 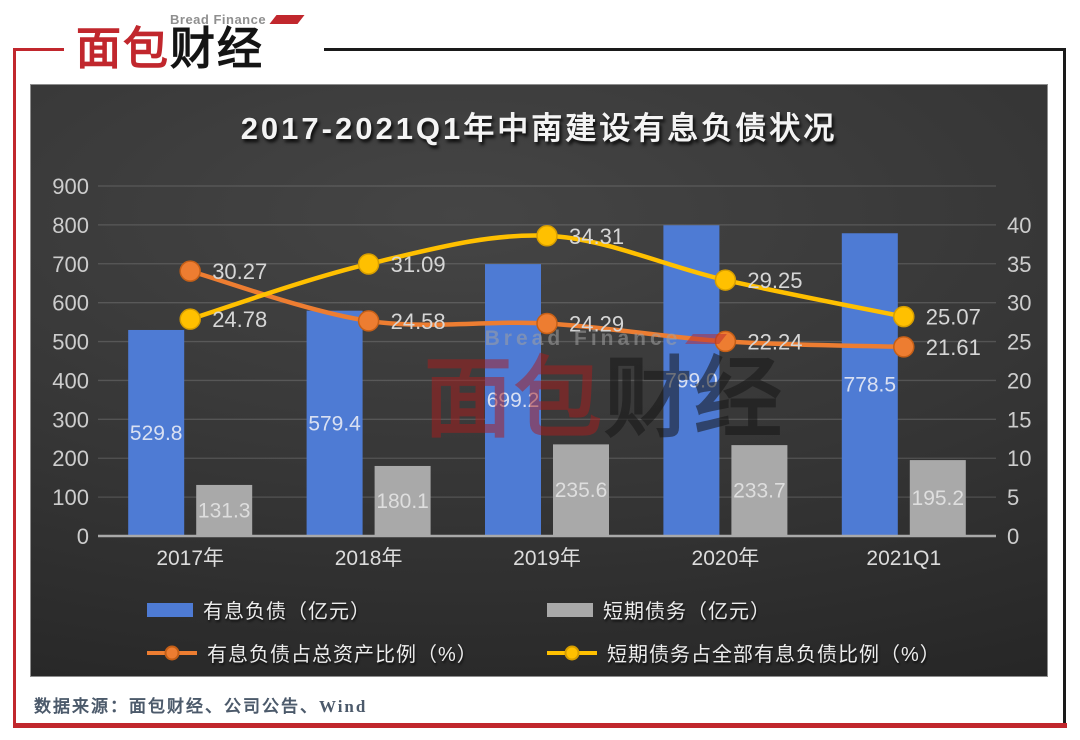 I want to click on legend-item-interest-debt: 有息负债（亿元）, so click(x=347, y=609).